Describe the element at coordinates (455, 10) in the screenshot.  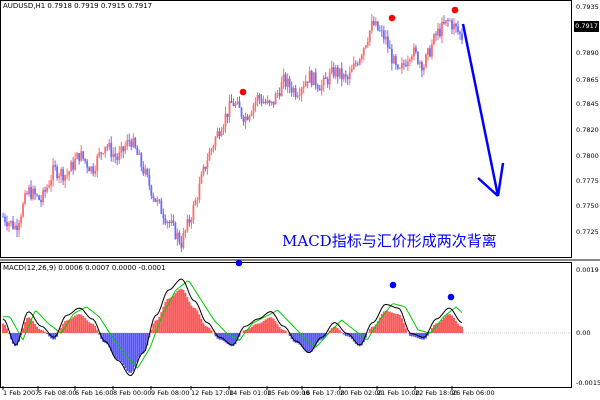
I see `price-peak-dot` at that location.